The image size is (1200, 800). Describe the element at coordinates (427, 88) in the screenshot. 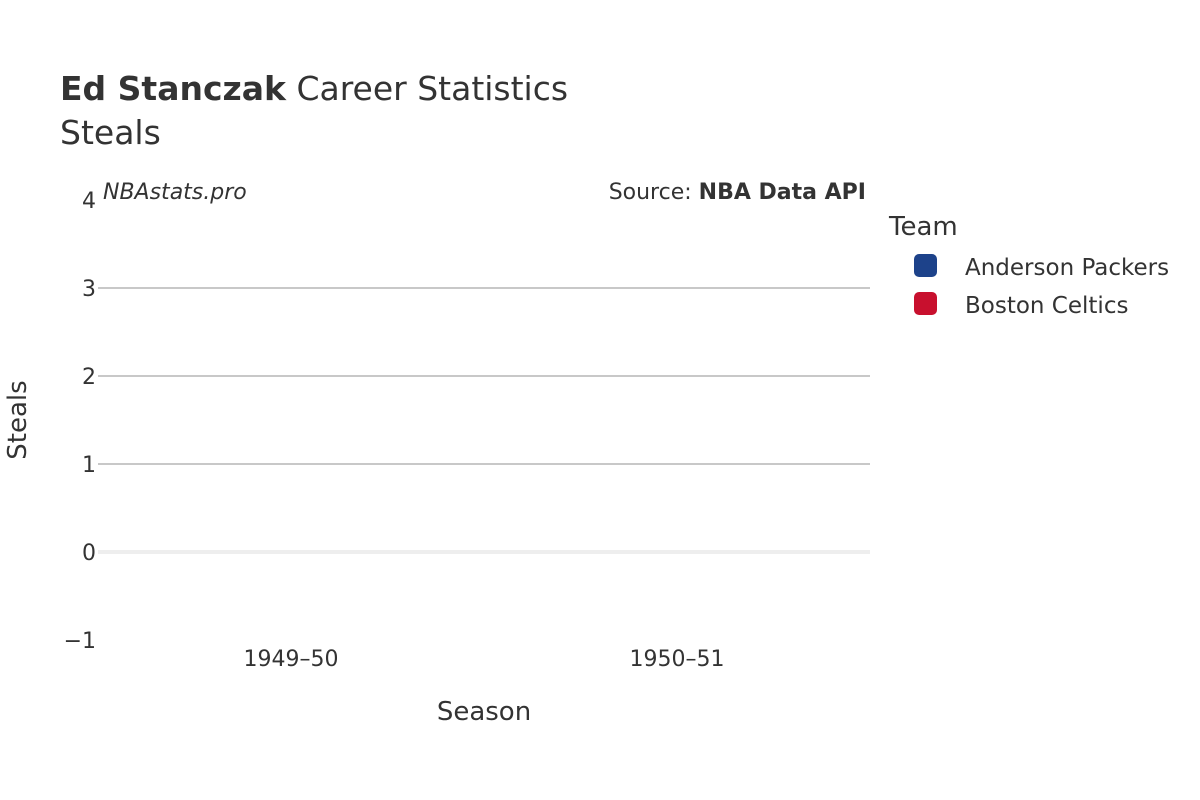

I see `title-suffix: Career Statistics` at that location.